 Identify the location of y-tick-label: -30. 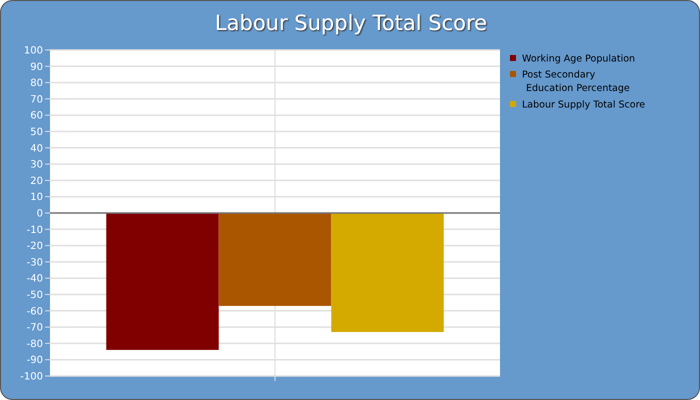
(34, 262).